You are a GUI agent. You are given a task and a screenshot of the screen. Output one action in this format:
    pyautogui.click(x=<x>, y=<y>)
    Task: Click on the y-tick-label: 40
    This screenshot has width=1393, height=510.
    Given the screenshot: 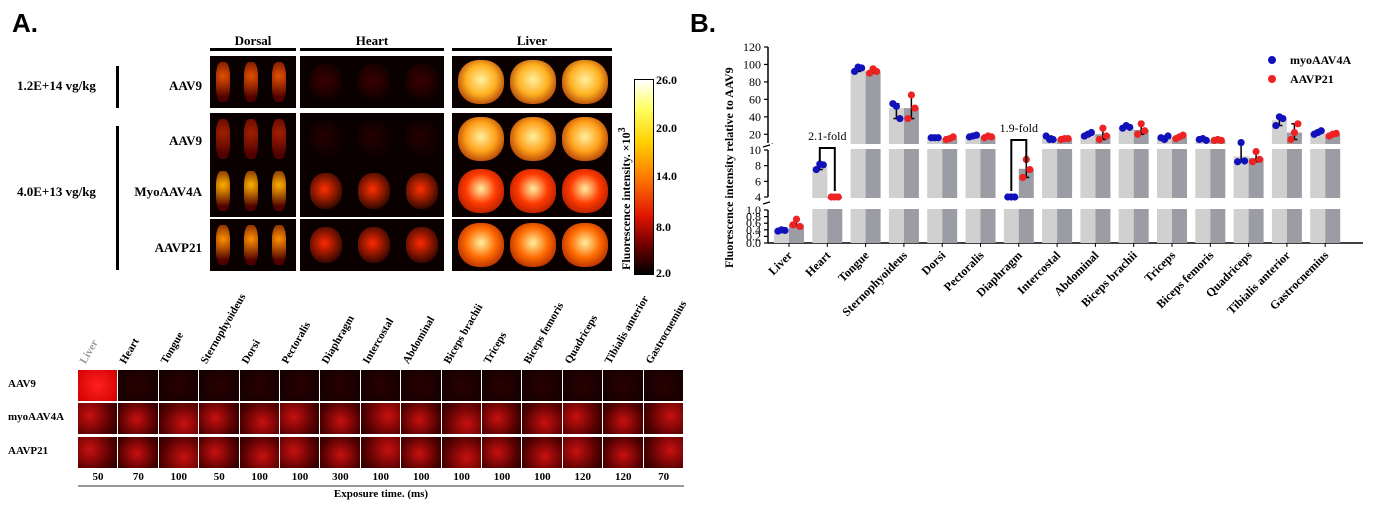 What is the action you would take?
    pyautogui.click(x=755, y=117)
    